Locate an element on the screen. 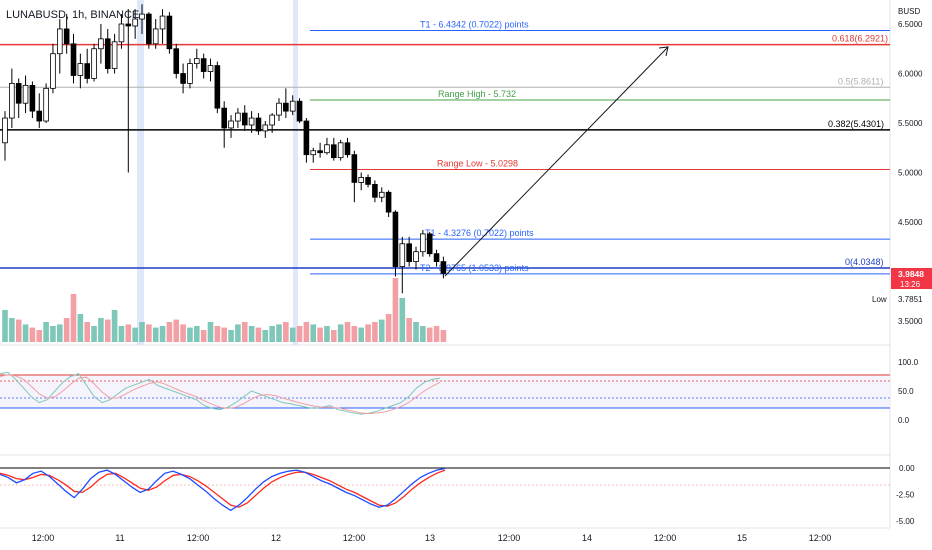  symbol-label: LUNABUSD, 1h, BINANCE is located at coordinates (72, 15).